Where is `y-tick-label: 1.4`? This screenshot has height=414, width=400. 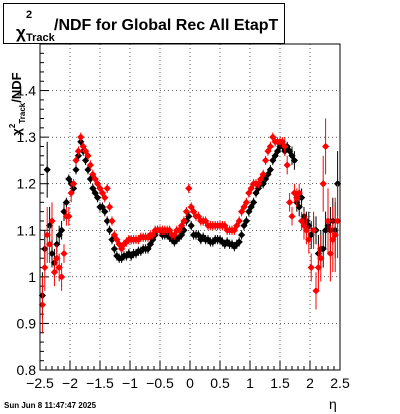 y-tick-label: 1.4 is located at coordinates (27, 91).